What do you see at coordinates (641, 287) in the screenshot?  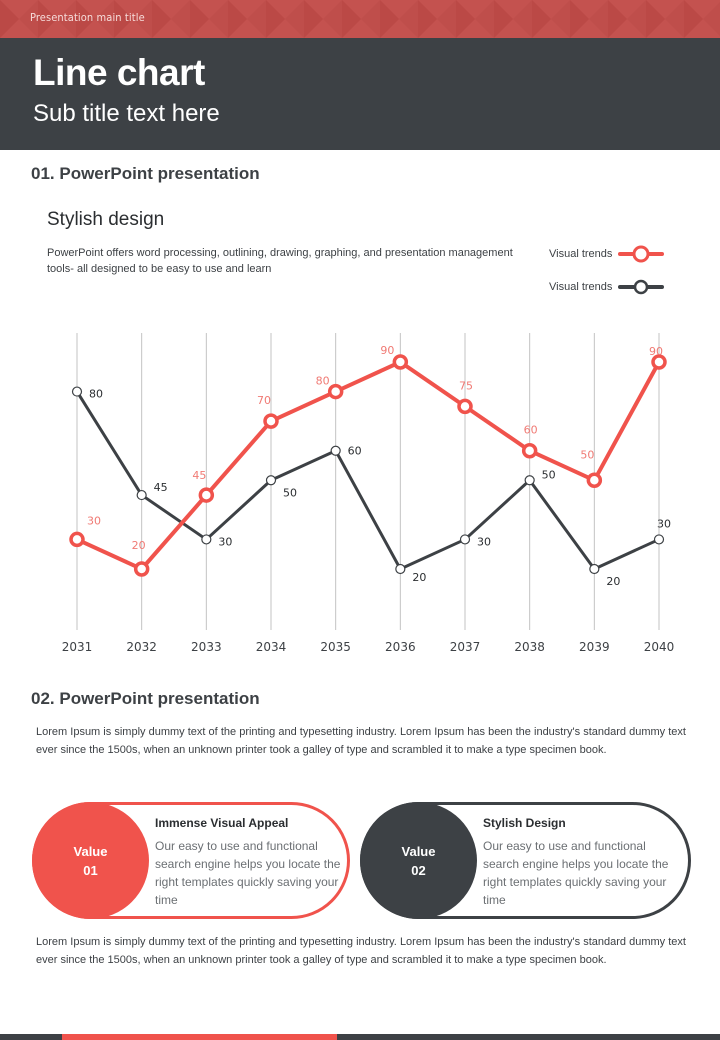 I see `legend-dark-line-marker-icon` at bounding box center [641, 287].